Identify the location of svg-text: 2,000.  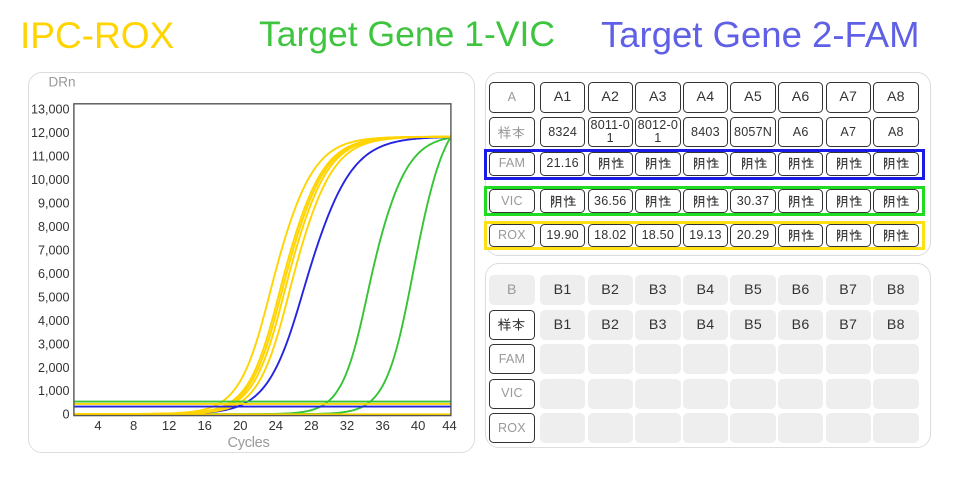
(53, 368).